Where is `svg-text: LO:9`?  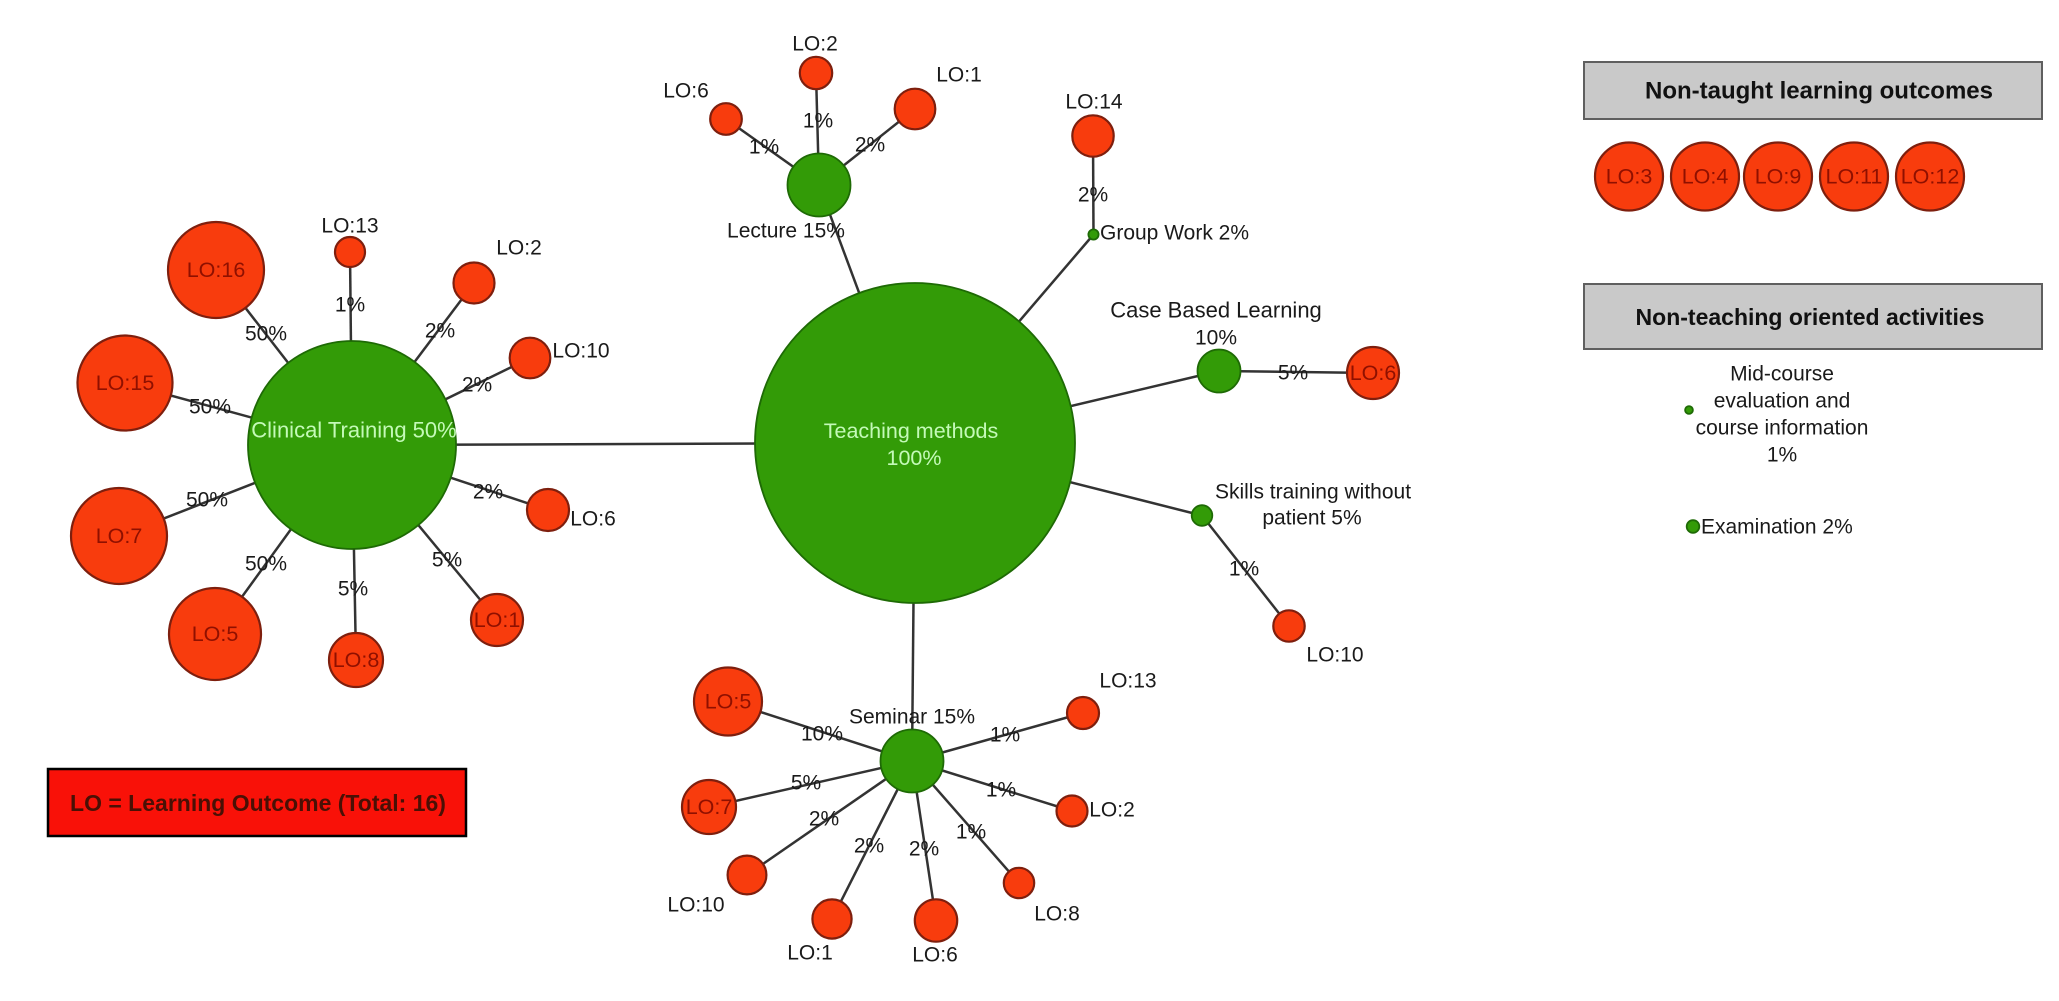
svg-text: LO:9 is located at coordinates (1778, 177).